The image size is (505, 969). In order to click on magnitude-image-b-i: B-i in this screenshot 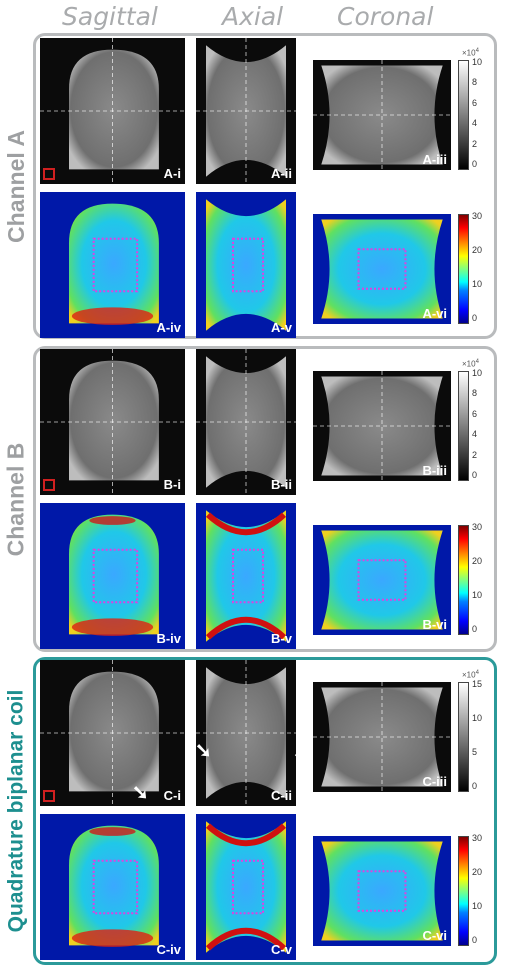, I will do `click(112, 422)`.